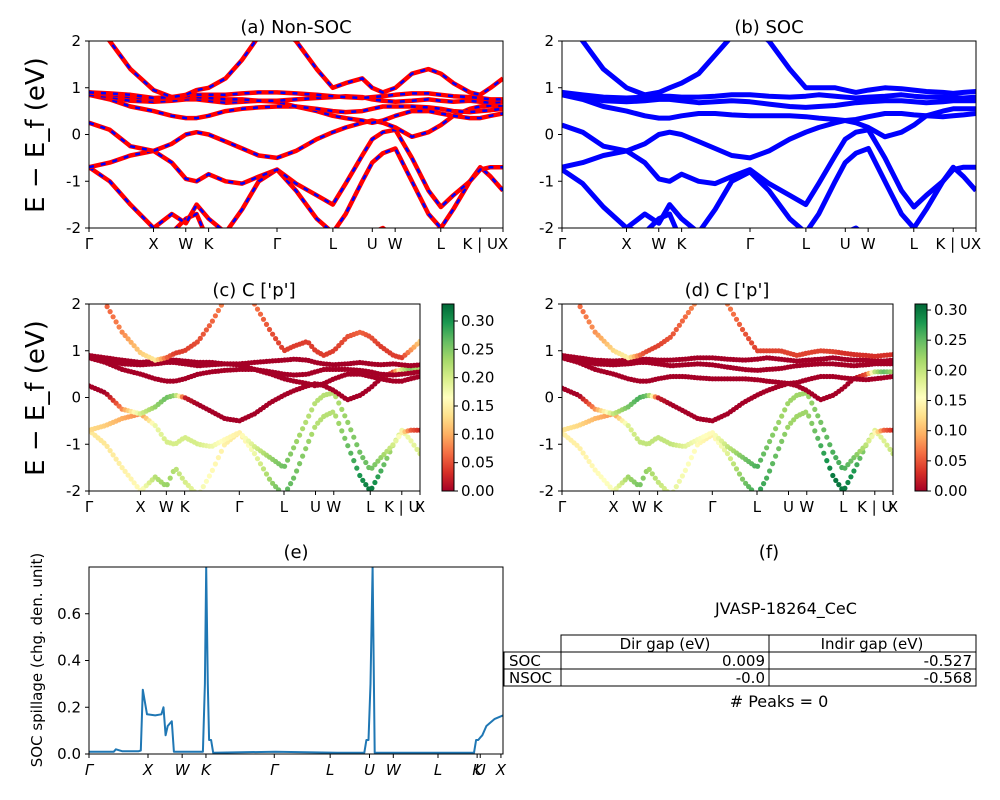 This screenshot has width=1000, height=800. Describe the element at coordinates (549, 41) in the screenshot. I see `y-tick-label: 2` at that location.